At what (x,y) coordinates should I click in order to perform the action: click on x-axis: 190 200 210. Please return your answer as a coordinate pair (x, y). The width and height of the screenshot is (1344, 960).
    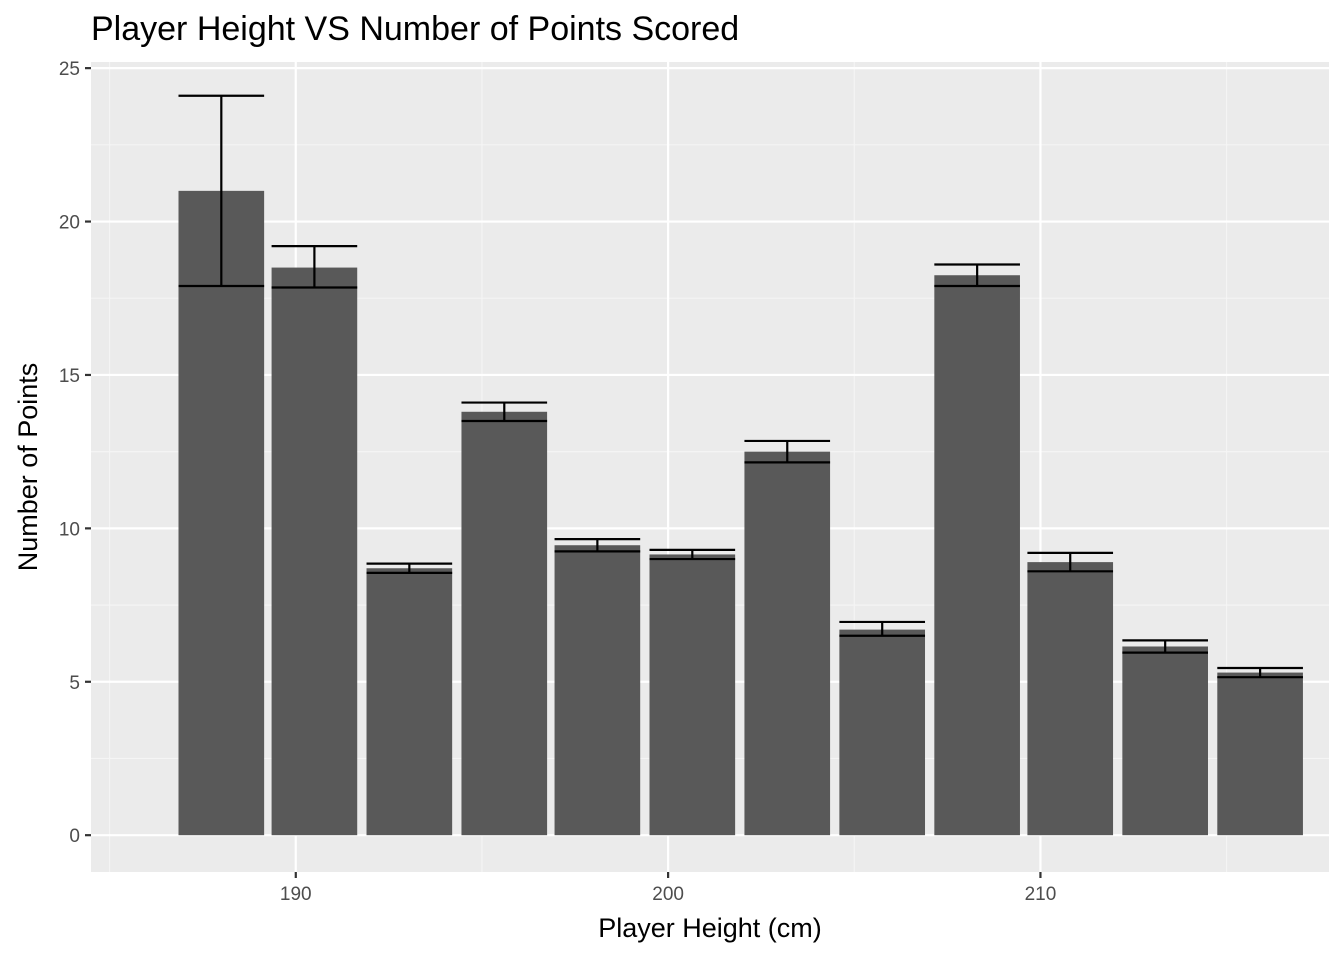
    Looking at the image, I should click on (668, 888).